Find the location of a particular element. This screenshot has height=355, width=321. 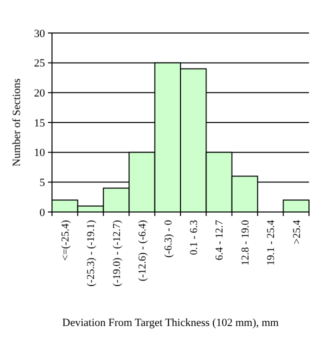

x-tick-label: <=(-25.4) is located at coordinates (66, 240).